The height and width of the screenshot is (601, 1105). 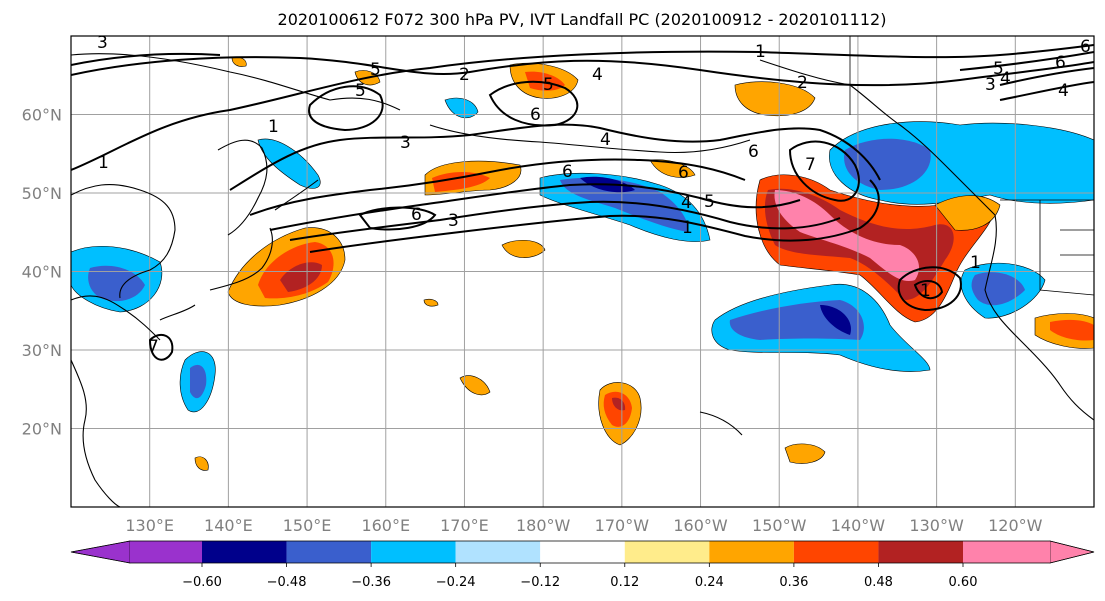 I want to click on coast-kamchatka, so click(x=242, y=187).